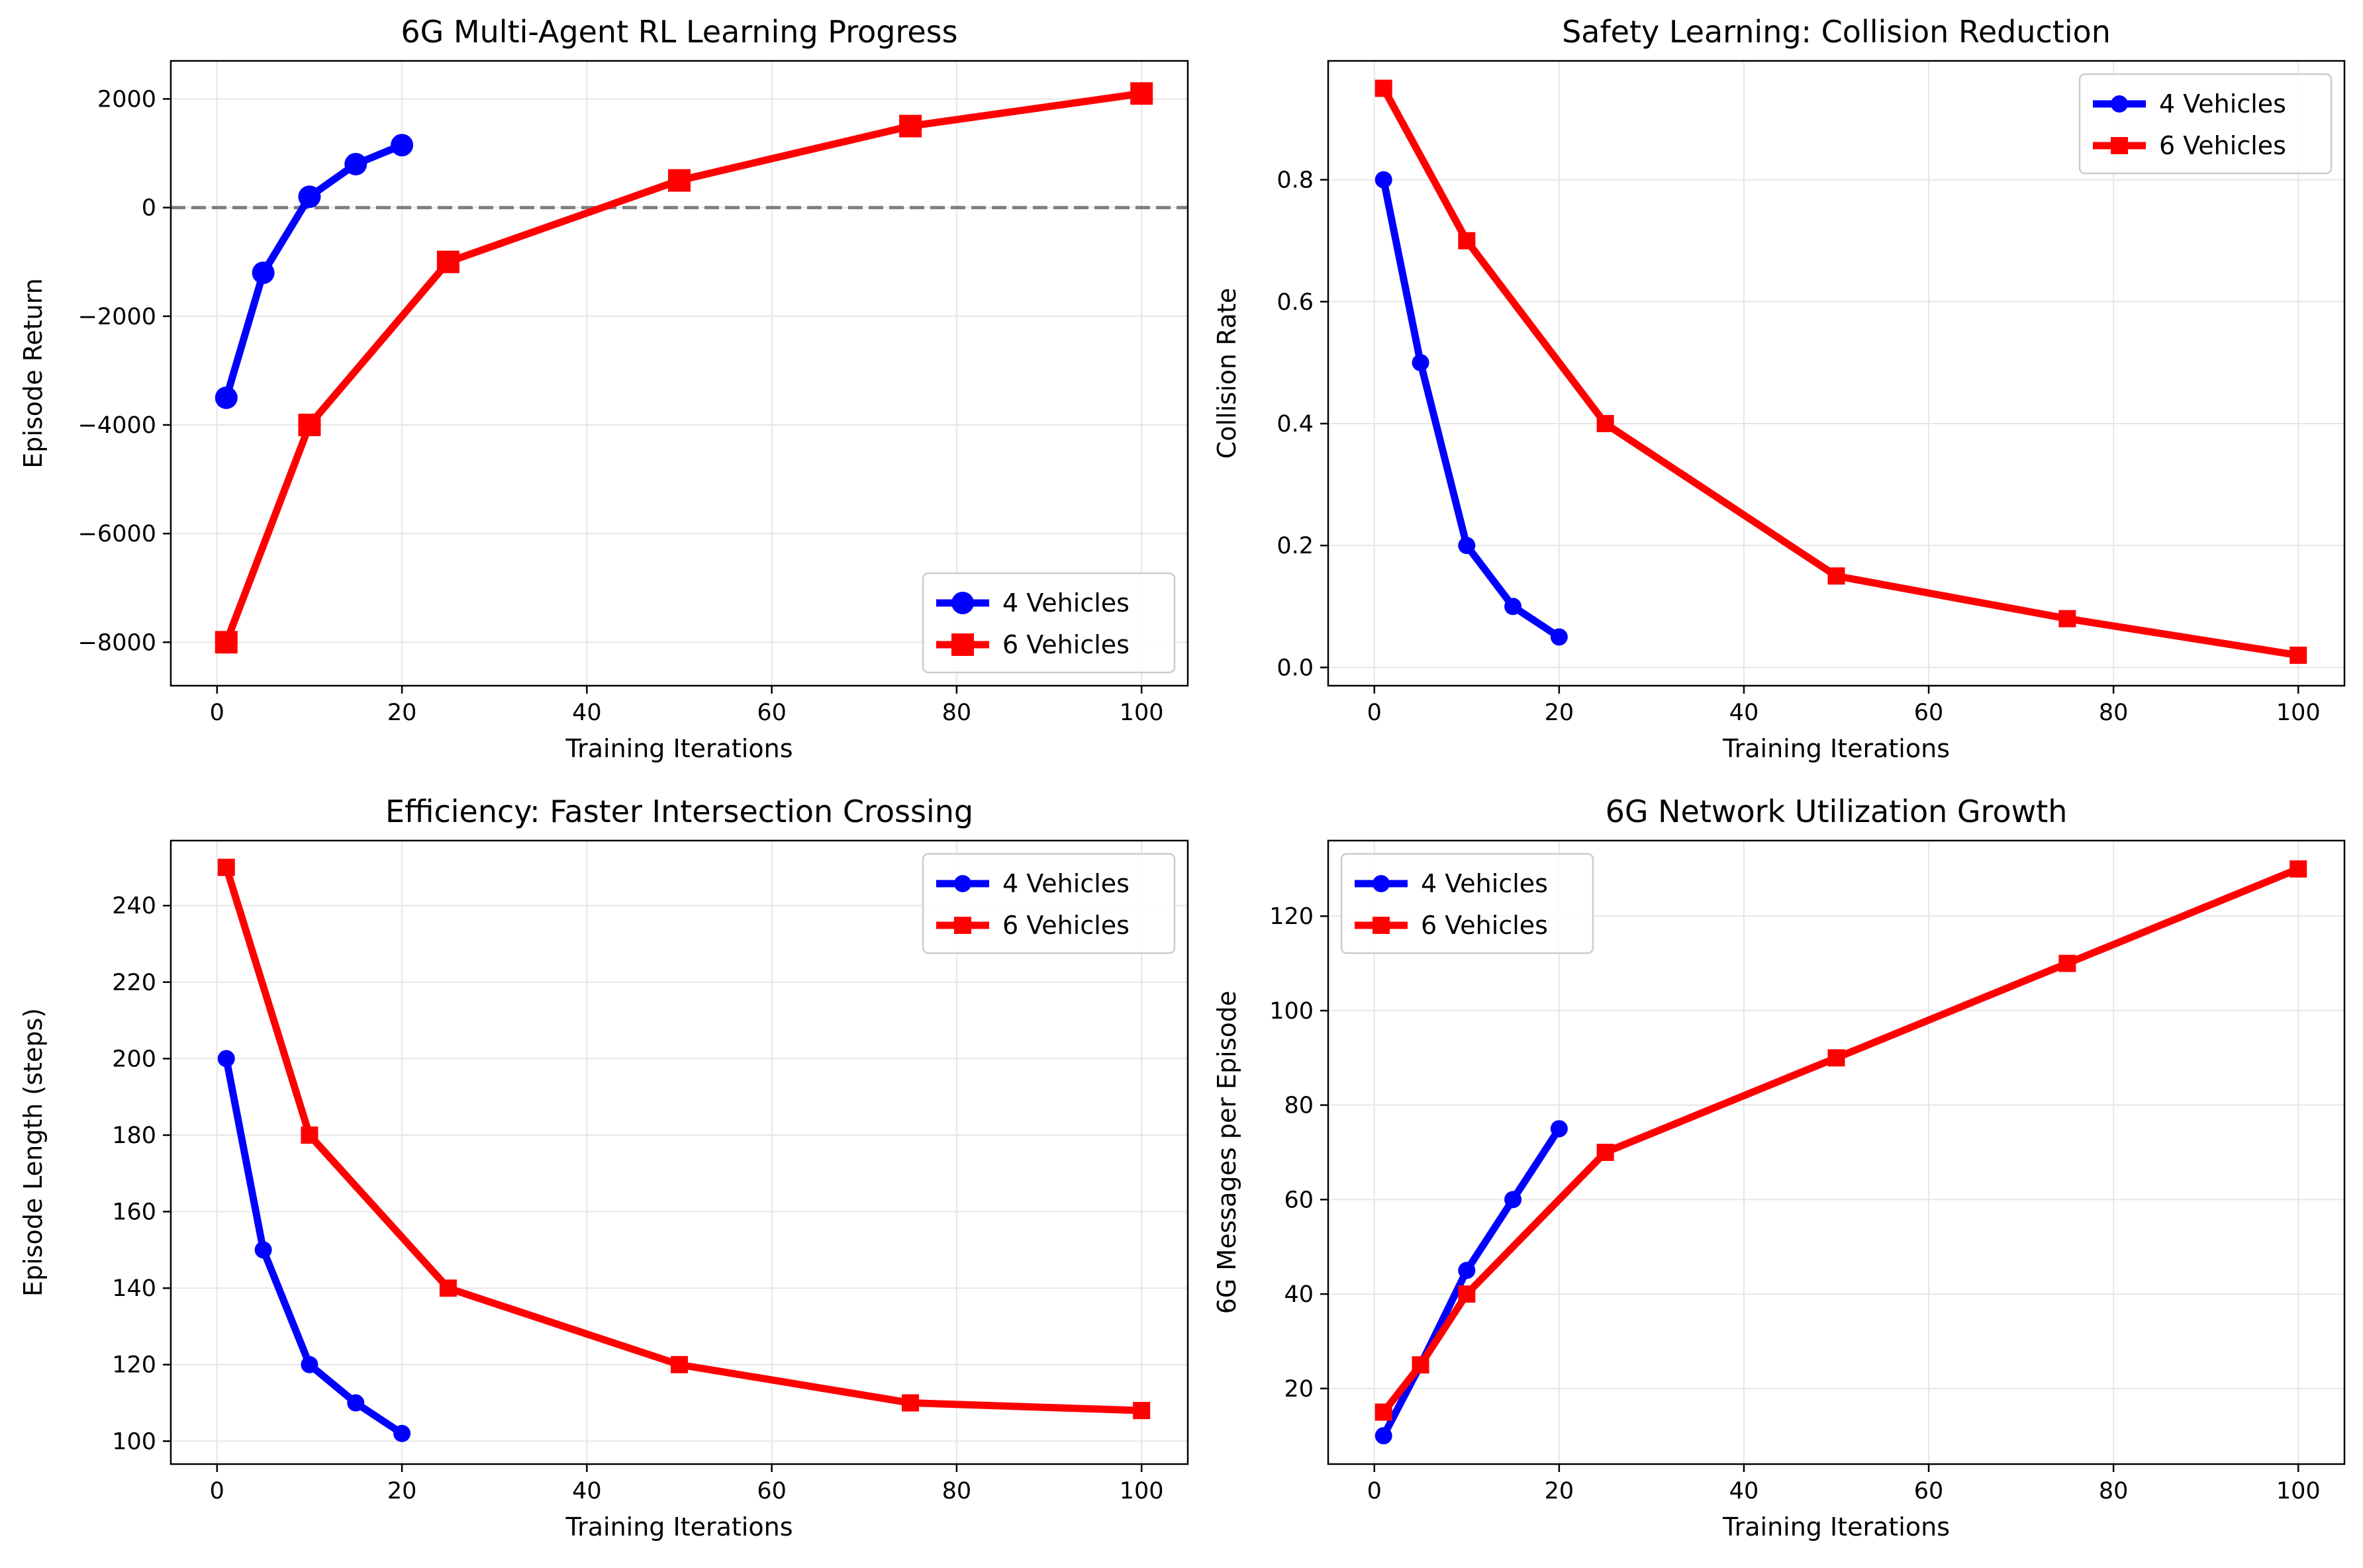  What do you see at coordinates (1836, 32) in the screenshot?
I see `chart-title: Safety Learning: Collision Reduction` at bounding box center [1836, 32].